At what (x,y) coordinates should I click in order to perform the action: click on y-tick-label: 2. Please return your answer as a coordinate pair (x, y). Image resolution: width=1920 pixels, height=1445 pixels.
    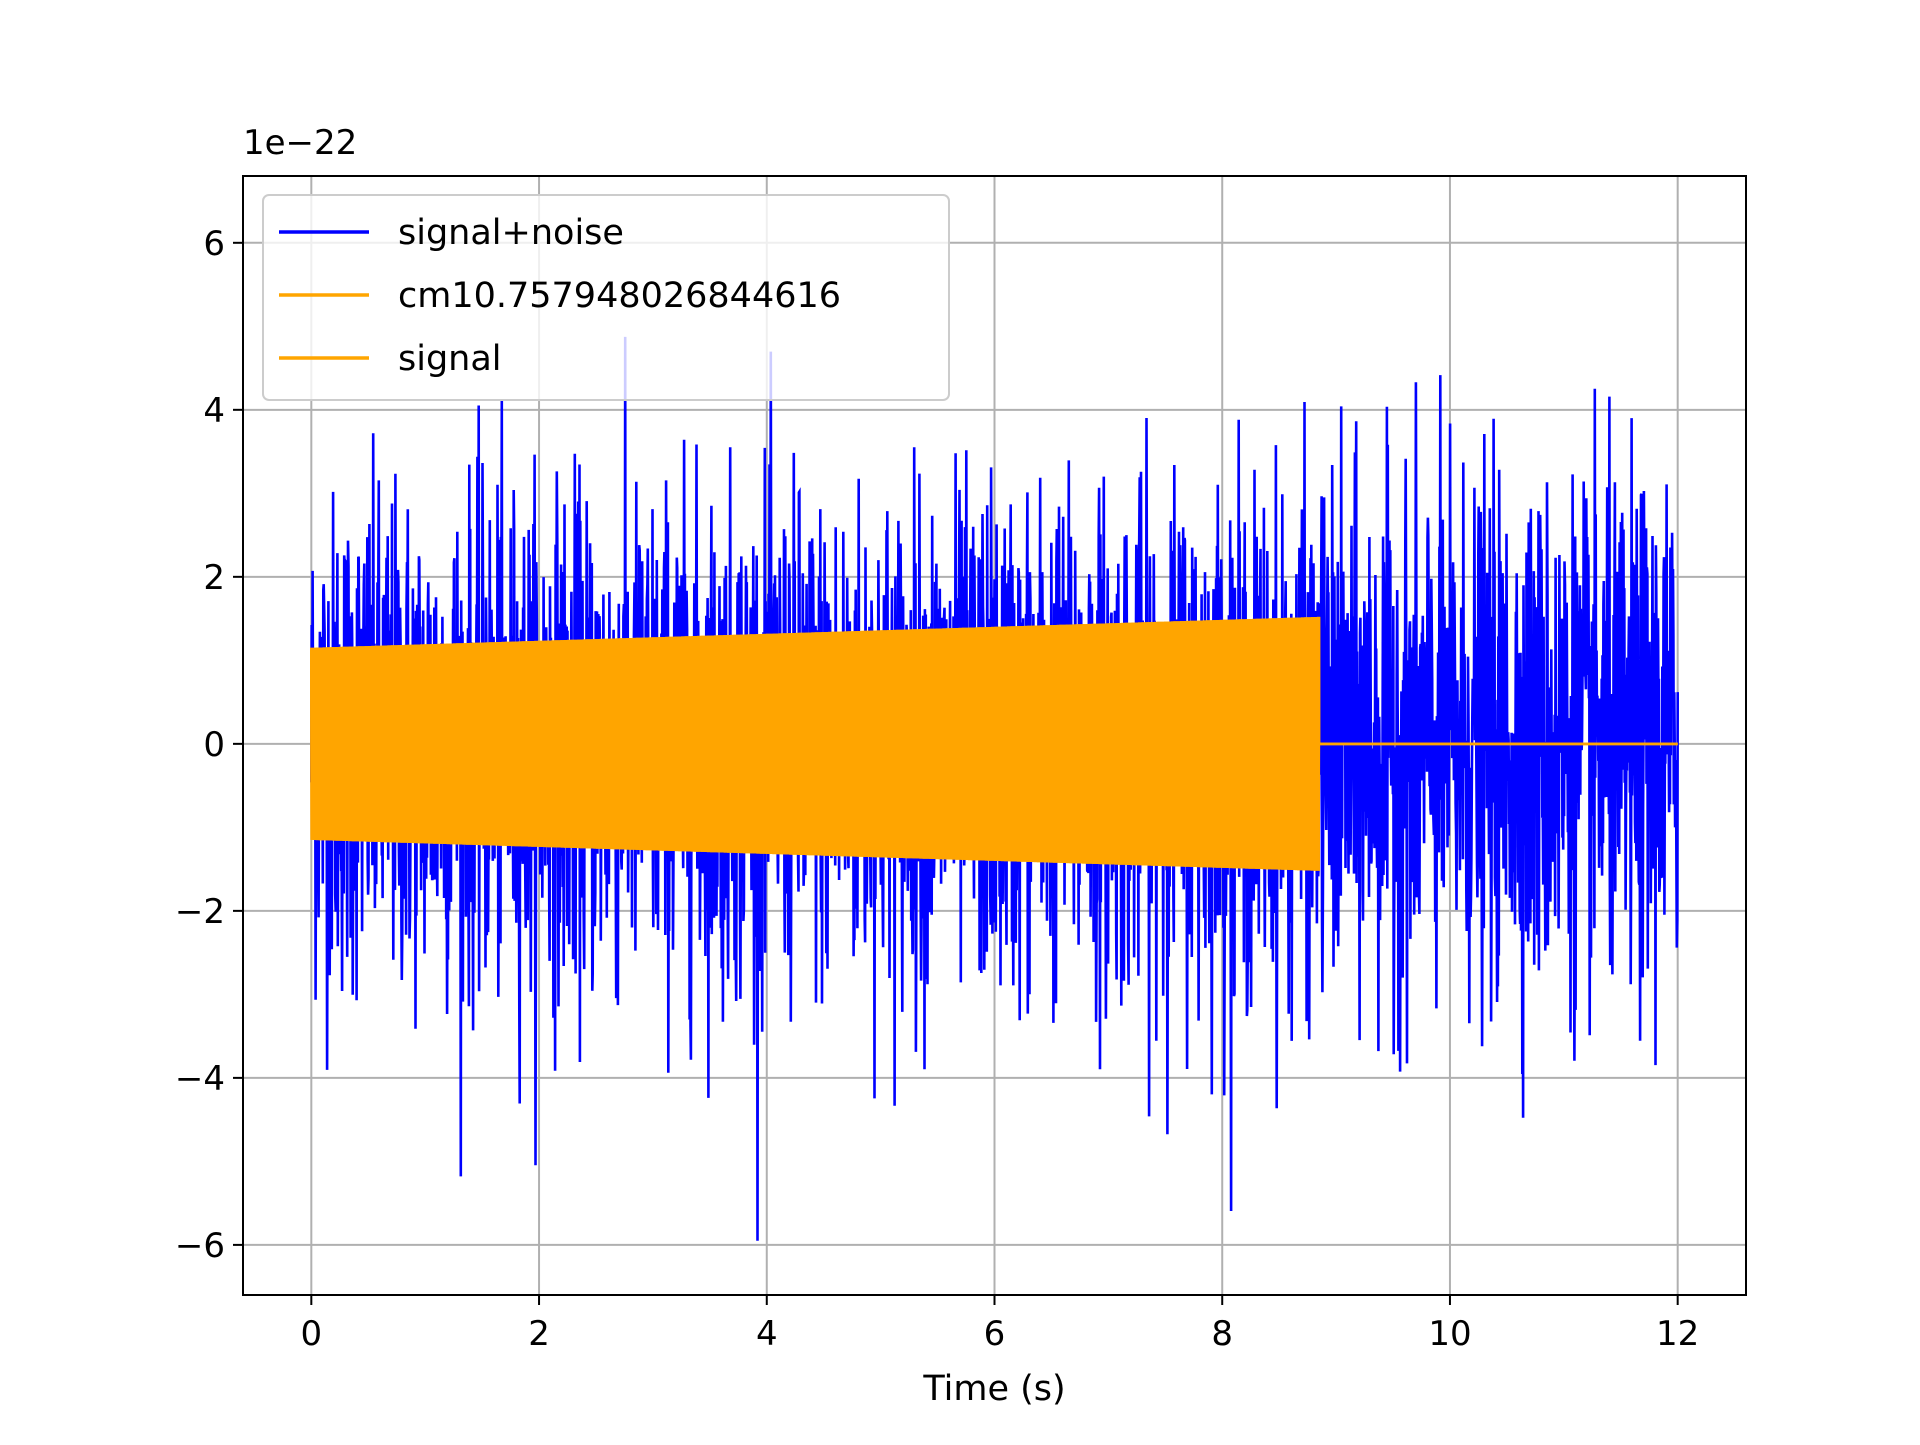
    Looking at the image, I should click on (214, 578).